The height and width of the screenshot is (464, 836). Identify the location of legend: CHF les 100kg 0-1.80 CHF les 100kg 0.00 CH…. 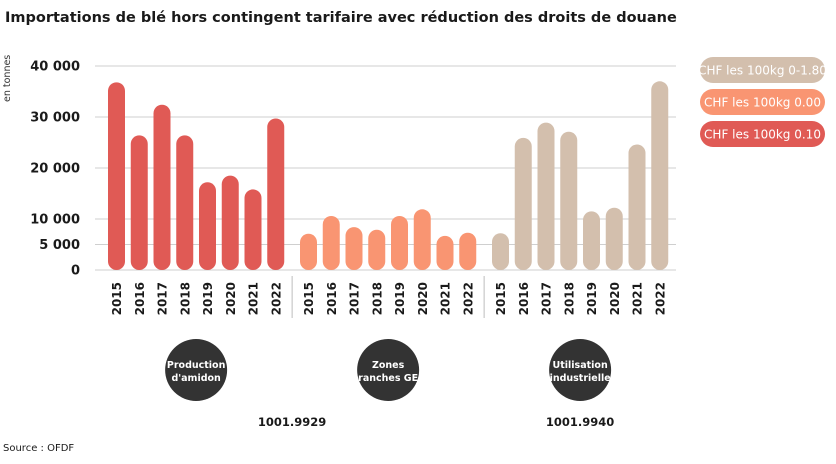
(762, 102).